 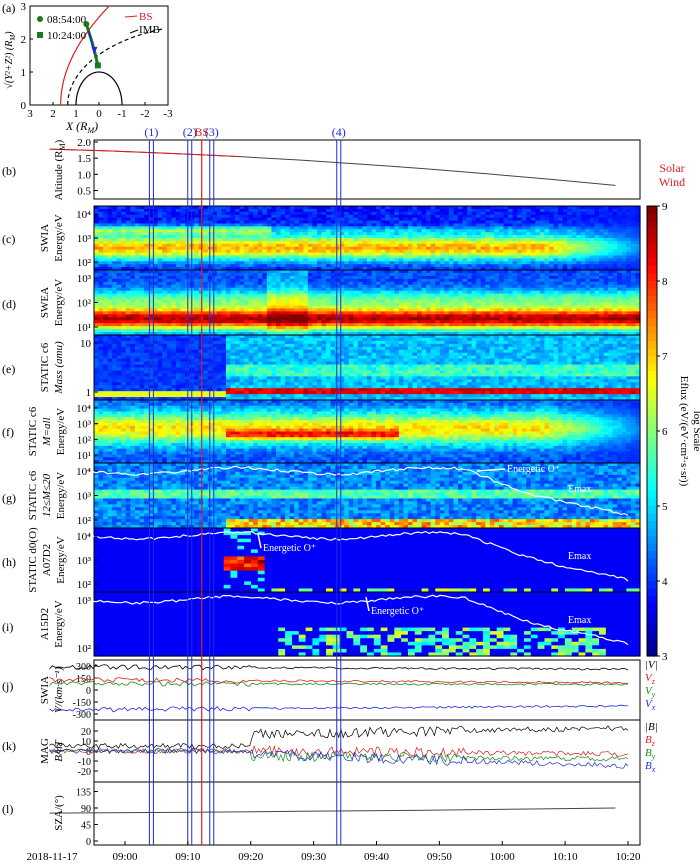 What do you see at coordinates (9, 746) in the screenshot?
I see `panel-letter-k: (k)` at bounding box center [9, 746].